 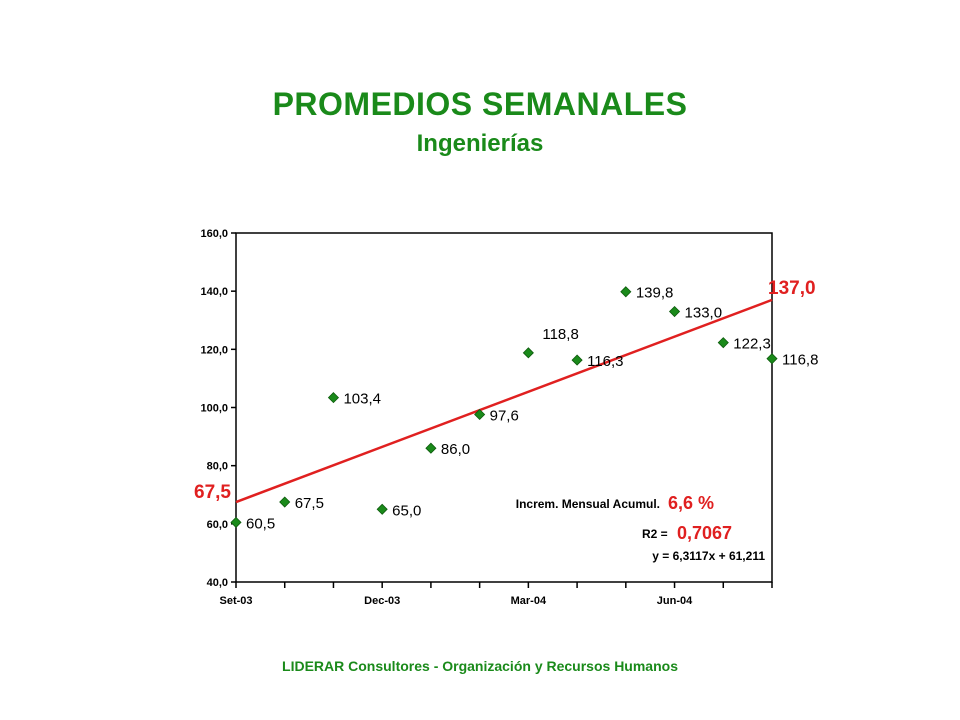 What do you see at coordinates (214, 409) in the screenshot?
I see `y-tick-label: 100,0` at bounding box center [214, 409].